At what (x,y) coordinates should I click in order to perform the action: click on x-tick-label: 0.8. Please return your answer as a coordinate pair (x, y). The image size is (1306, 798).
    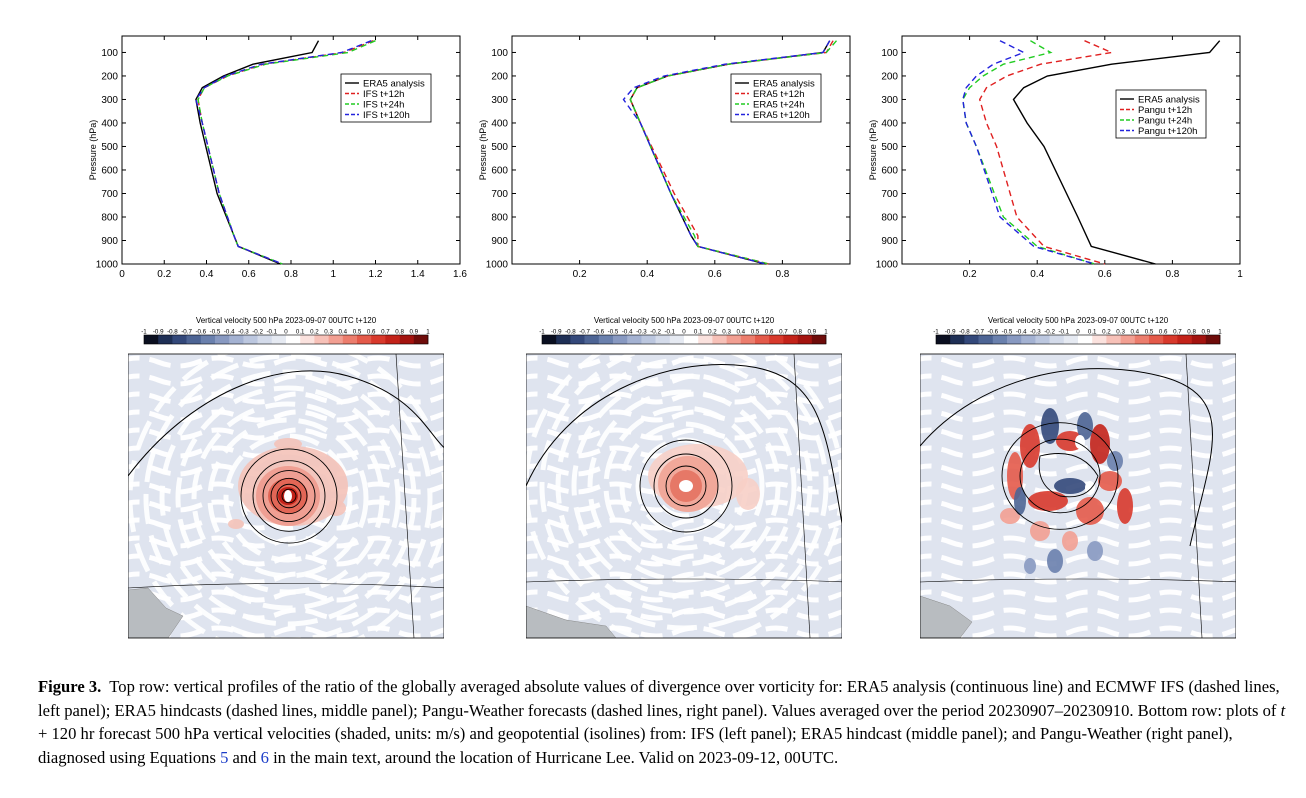
    Looking at the image, I should click on (782, 274).